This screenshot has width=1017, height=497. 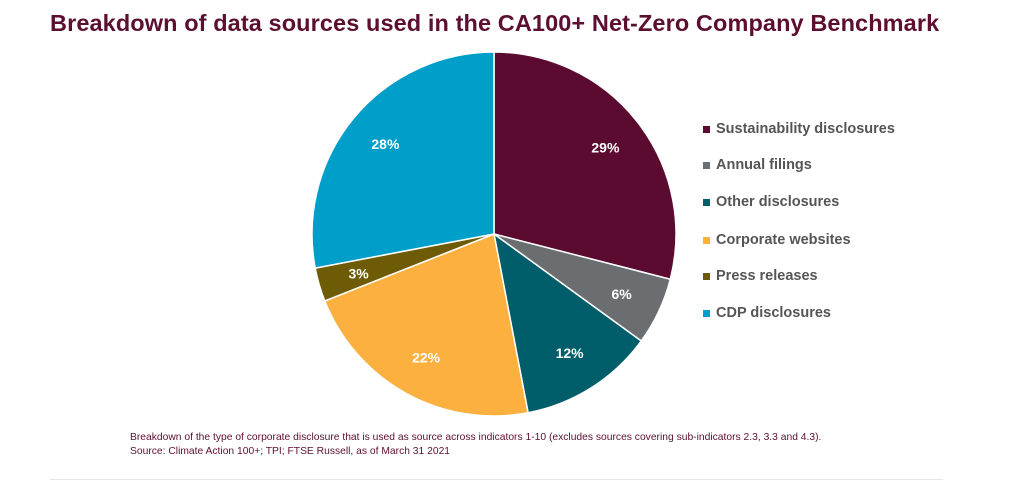 I want to click on legend-item-sustainability-disclosures: Sustainability disclosures, so click(x=803, y=129).